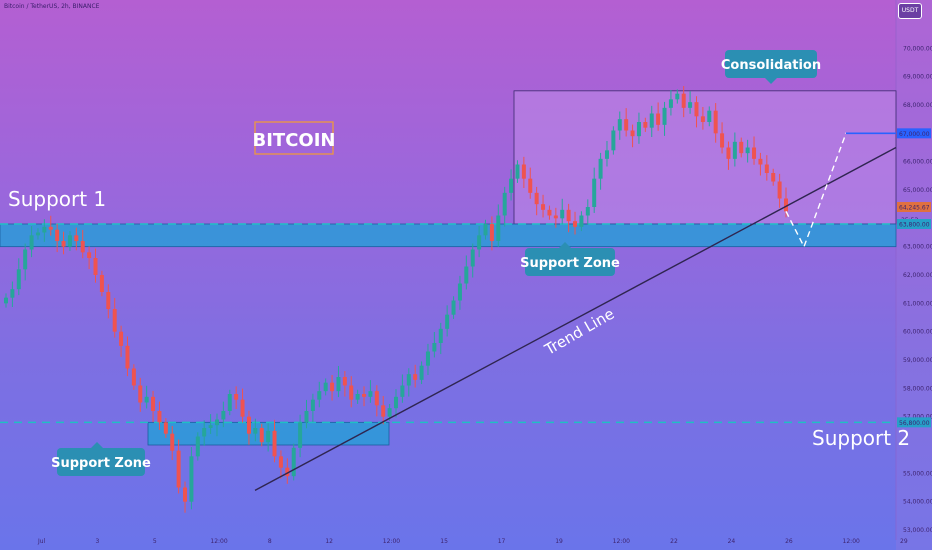 This screenshot has height=550, width=932. What do you see at coordinates (570, 263) in the screenshot?
I see `support-zone-right-label: Support Zone` at bounding box center [570, 263].